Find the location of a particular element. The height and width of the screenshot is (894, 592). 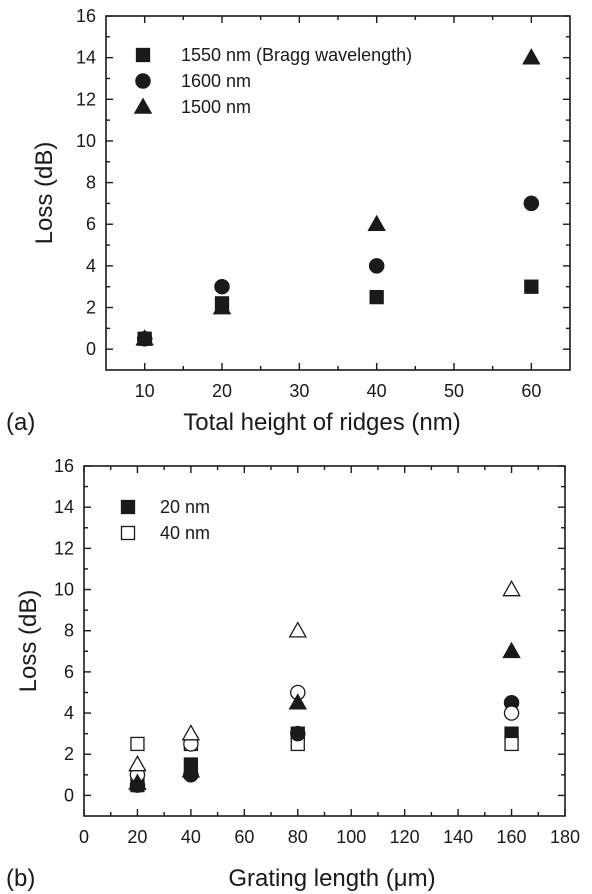

x-tick-label: 100 is located at coordinates (351, 837).